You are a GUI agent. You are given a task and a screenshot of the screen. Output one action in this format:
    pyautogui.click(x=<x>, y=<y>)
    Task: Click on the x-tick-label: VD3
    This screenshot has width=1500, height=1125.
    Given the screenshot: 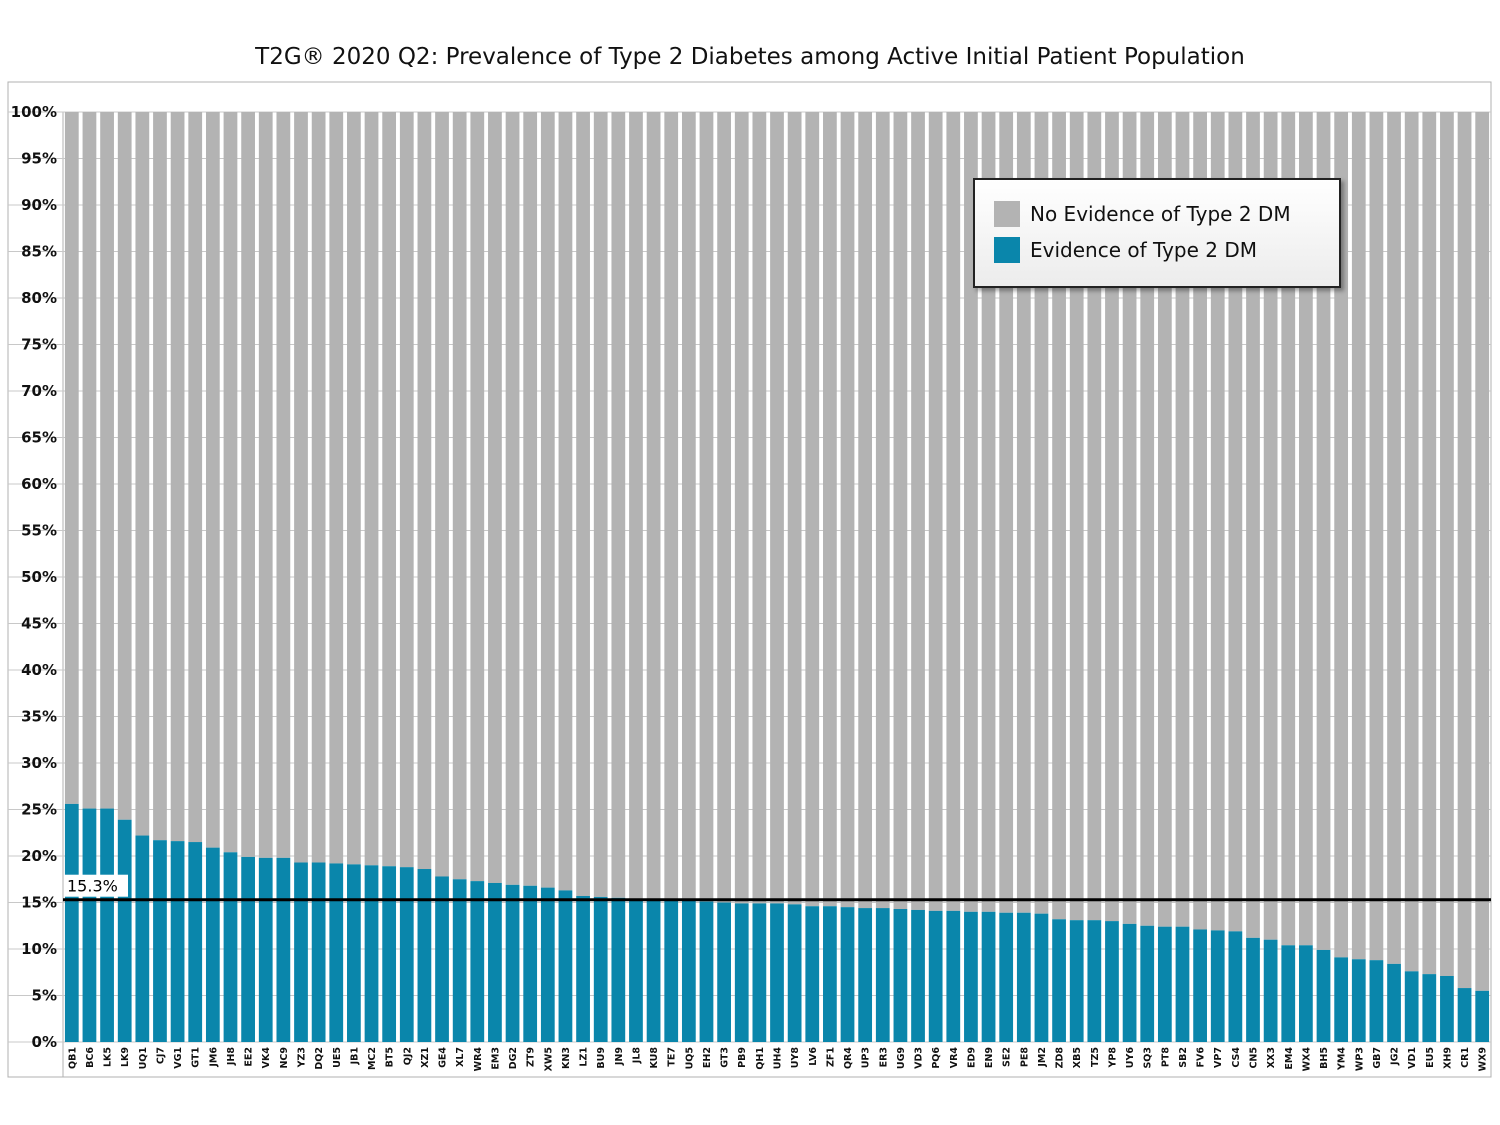 What is the action you would take?
    pyautogui.click(x=919, y=1058)
    